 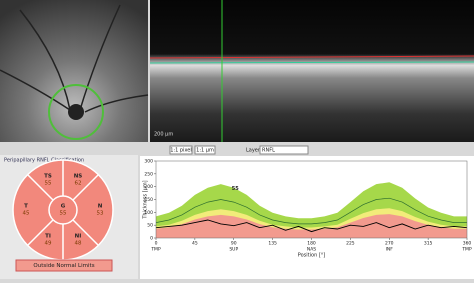 I want to click on optic-disc, so click(x=76, y=112).